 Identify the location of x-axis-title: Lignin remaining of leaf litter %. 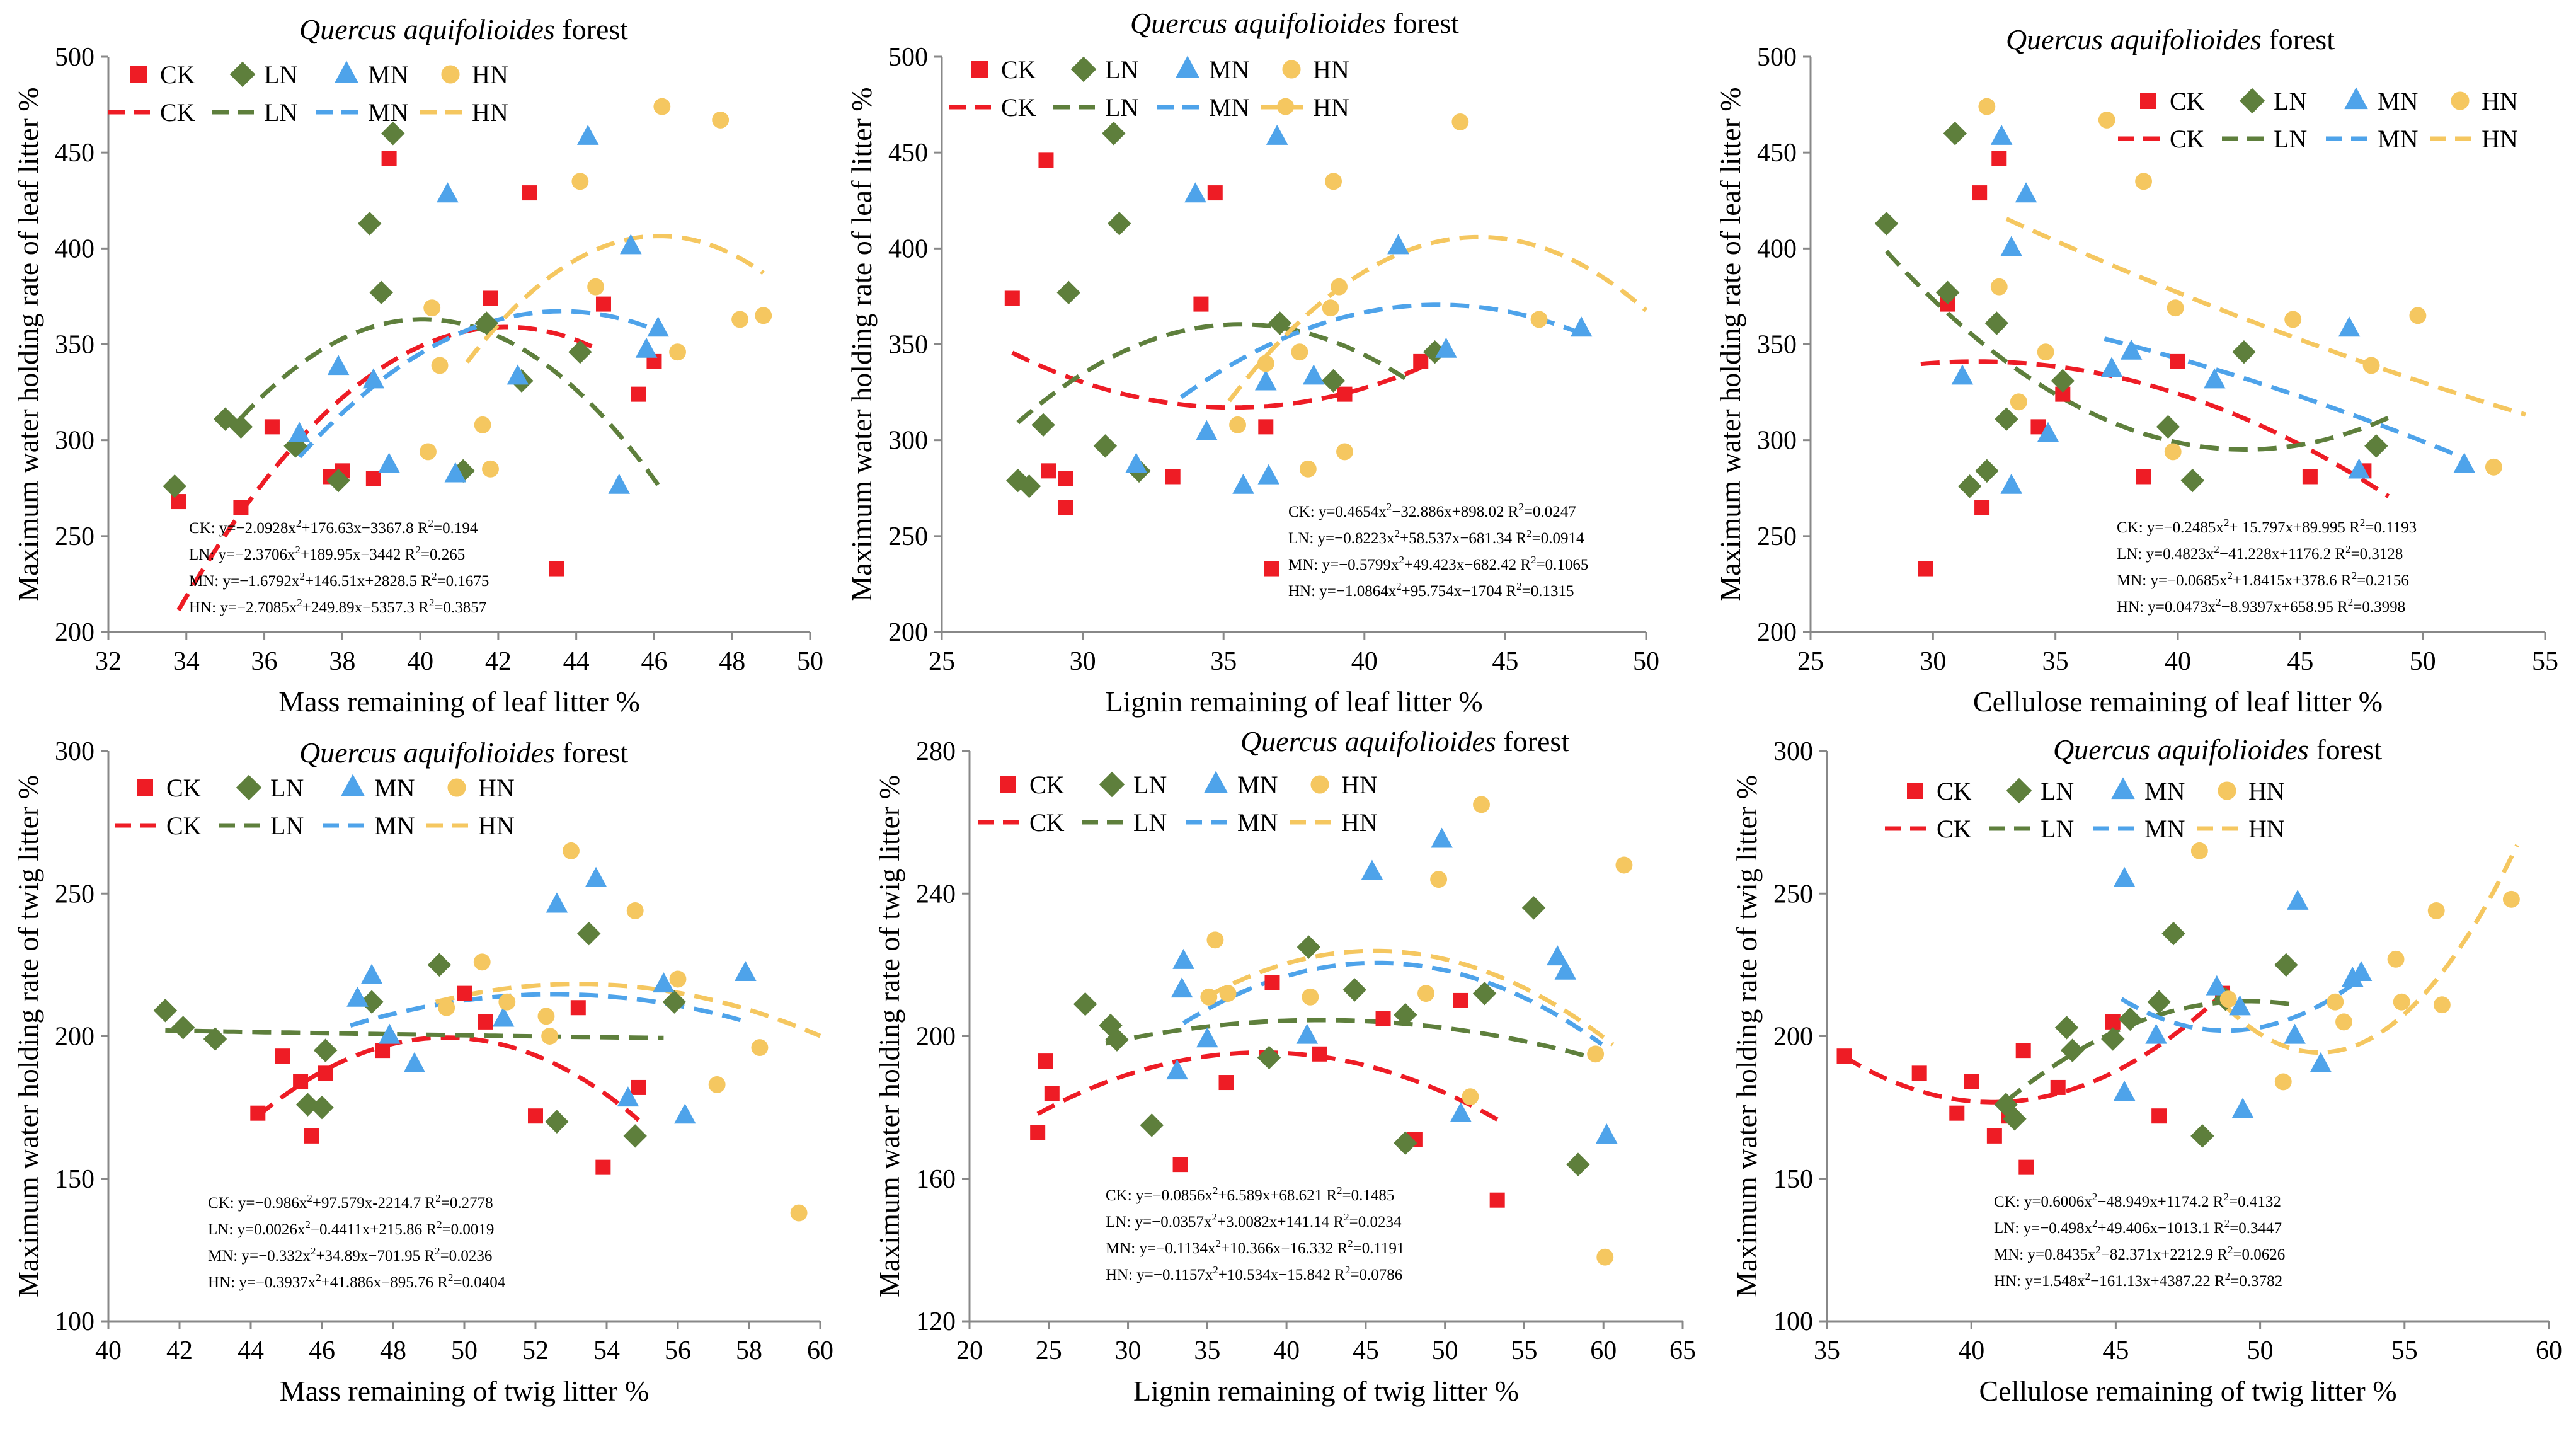
(1293, 702).